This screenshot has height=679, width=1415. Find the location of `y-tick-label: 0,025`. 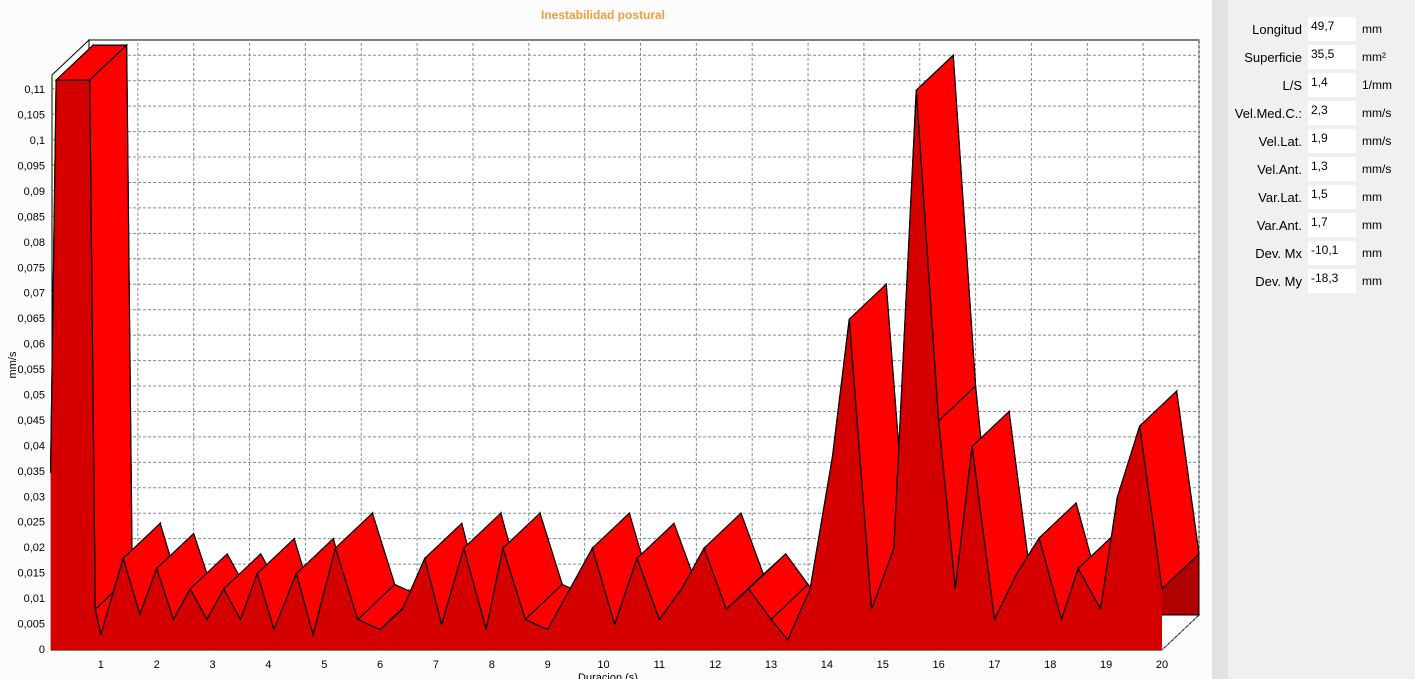

y-tick-label: 0,025 is located at coordinates (31, 523).